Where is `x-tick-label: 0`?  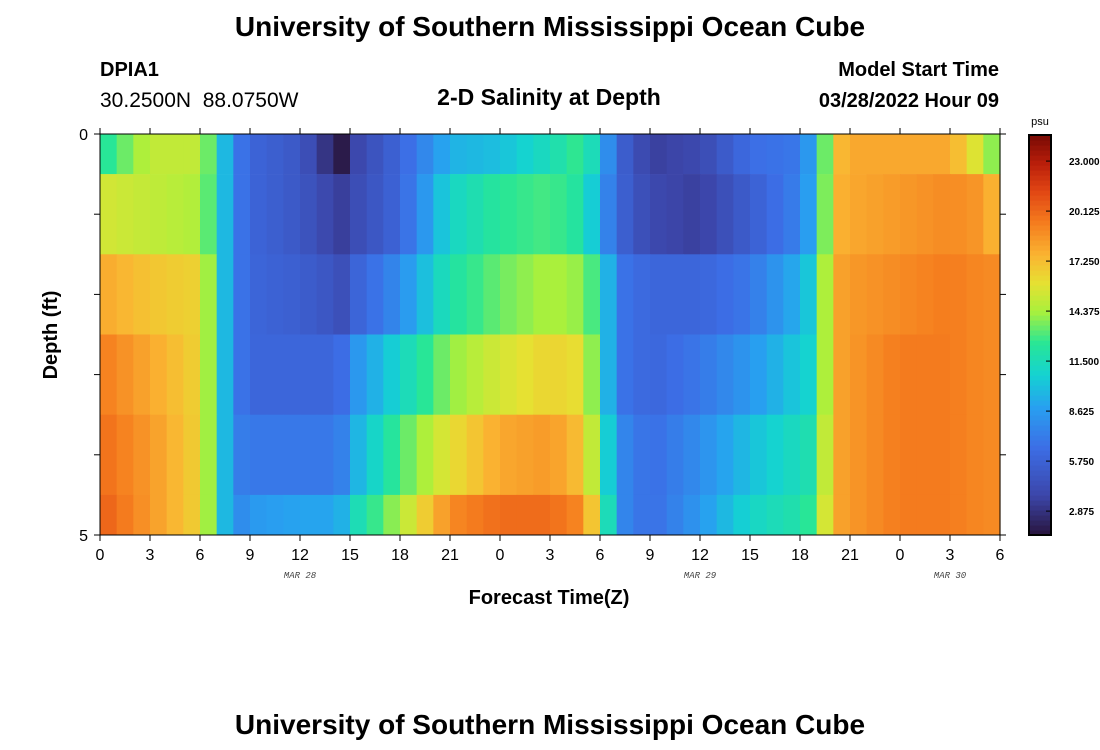 x-tick-label: 0 is located at coordinates (900, 555).